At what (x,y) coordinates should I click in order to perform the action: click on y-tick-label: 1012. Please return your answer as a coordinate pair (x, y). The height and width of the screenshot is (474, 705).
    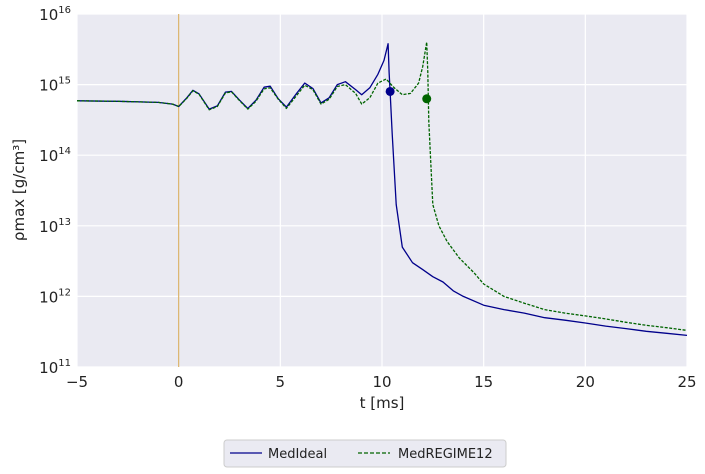
    Looking at the image, I should click on (55, 296).